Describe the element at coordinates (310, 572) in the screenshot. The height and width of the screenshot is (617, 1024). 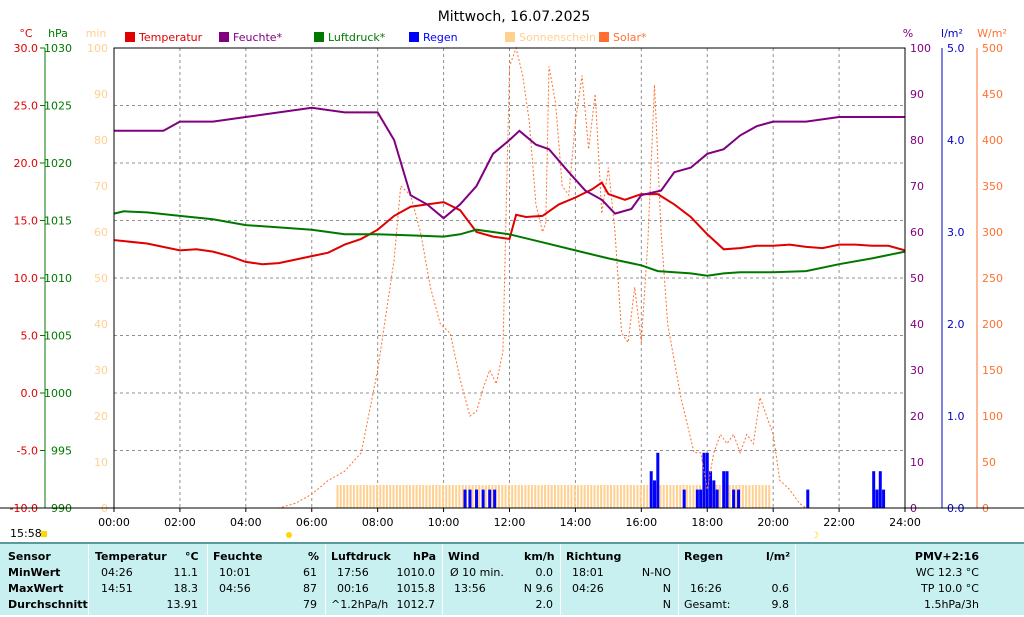
I see `humidity-min: 61` at that location.